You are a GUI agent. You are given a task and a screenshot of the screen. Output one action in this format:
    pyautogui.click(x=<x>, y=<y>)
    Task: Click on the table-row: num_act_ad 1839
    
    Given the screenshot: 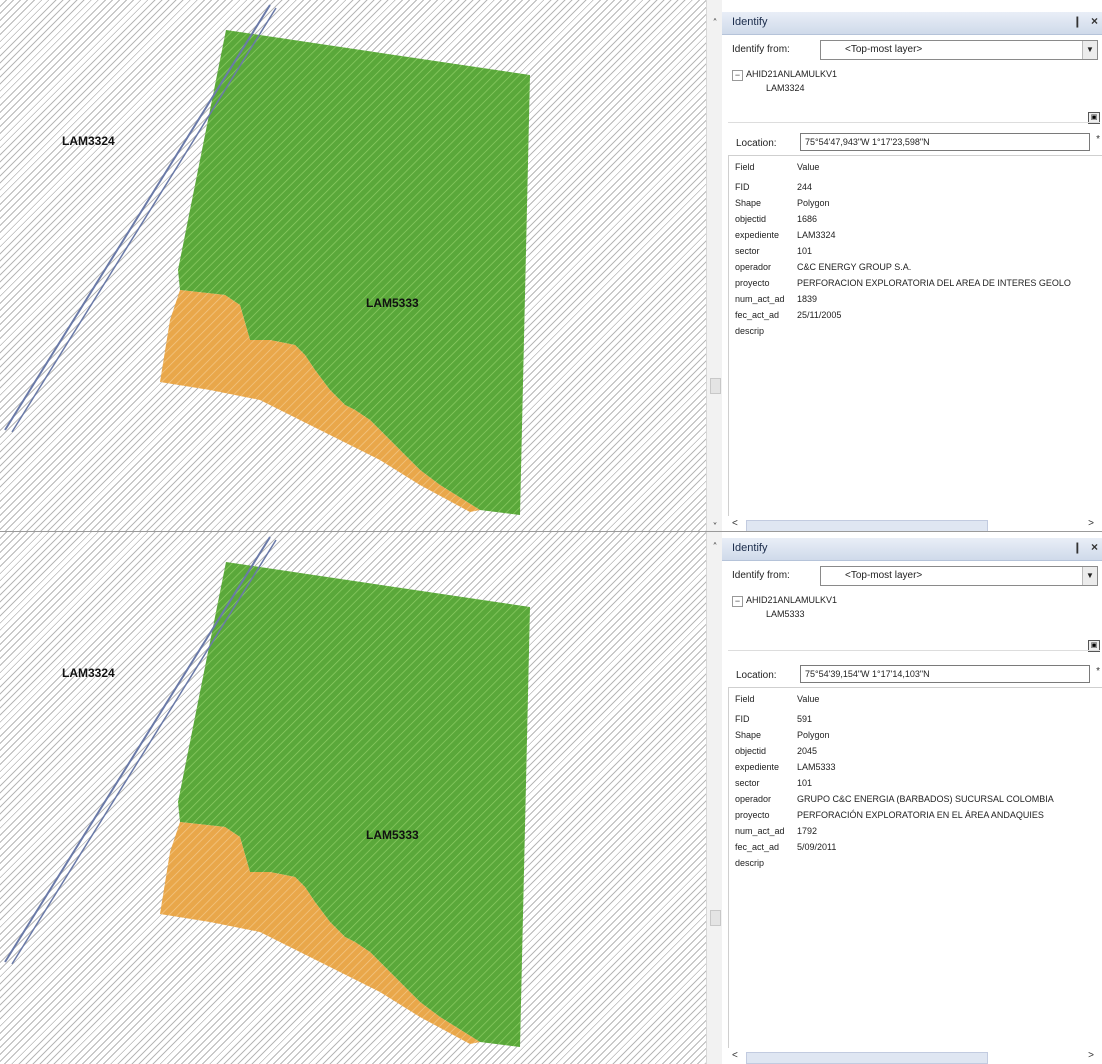 What is the action you would take?
    pyautogui.click(x=776, y=299)
    